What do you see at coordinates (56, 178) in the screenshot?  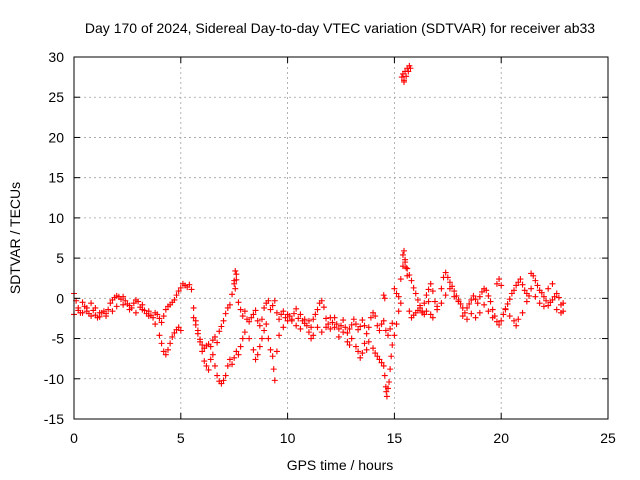 I see `y-tick-label: 15` at bounding box center [56, 178].